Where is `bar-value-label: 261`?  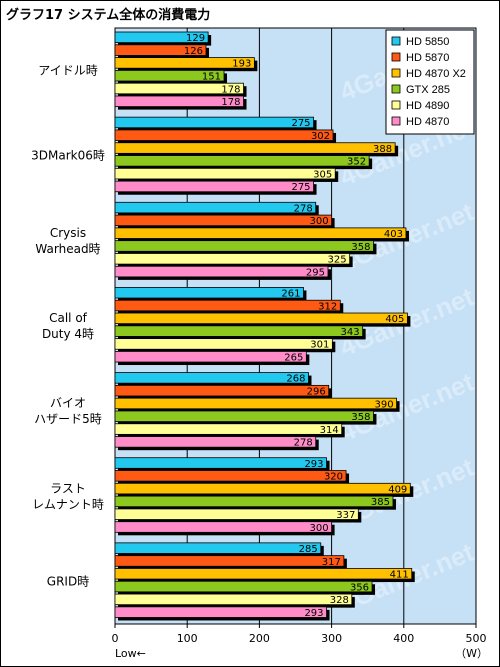 bar-value-label: 261 is located at coordinates (290, 294).